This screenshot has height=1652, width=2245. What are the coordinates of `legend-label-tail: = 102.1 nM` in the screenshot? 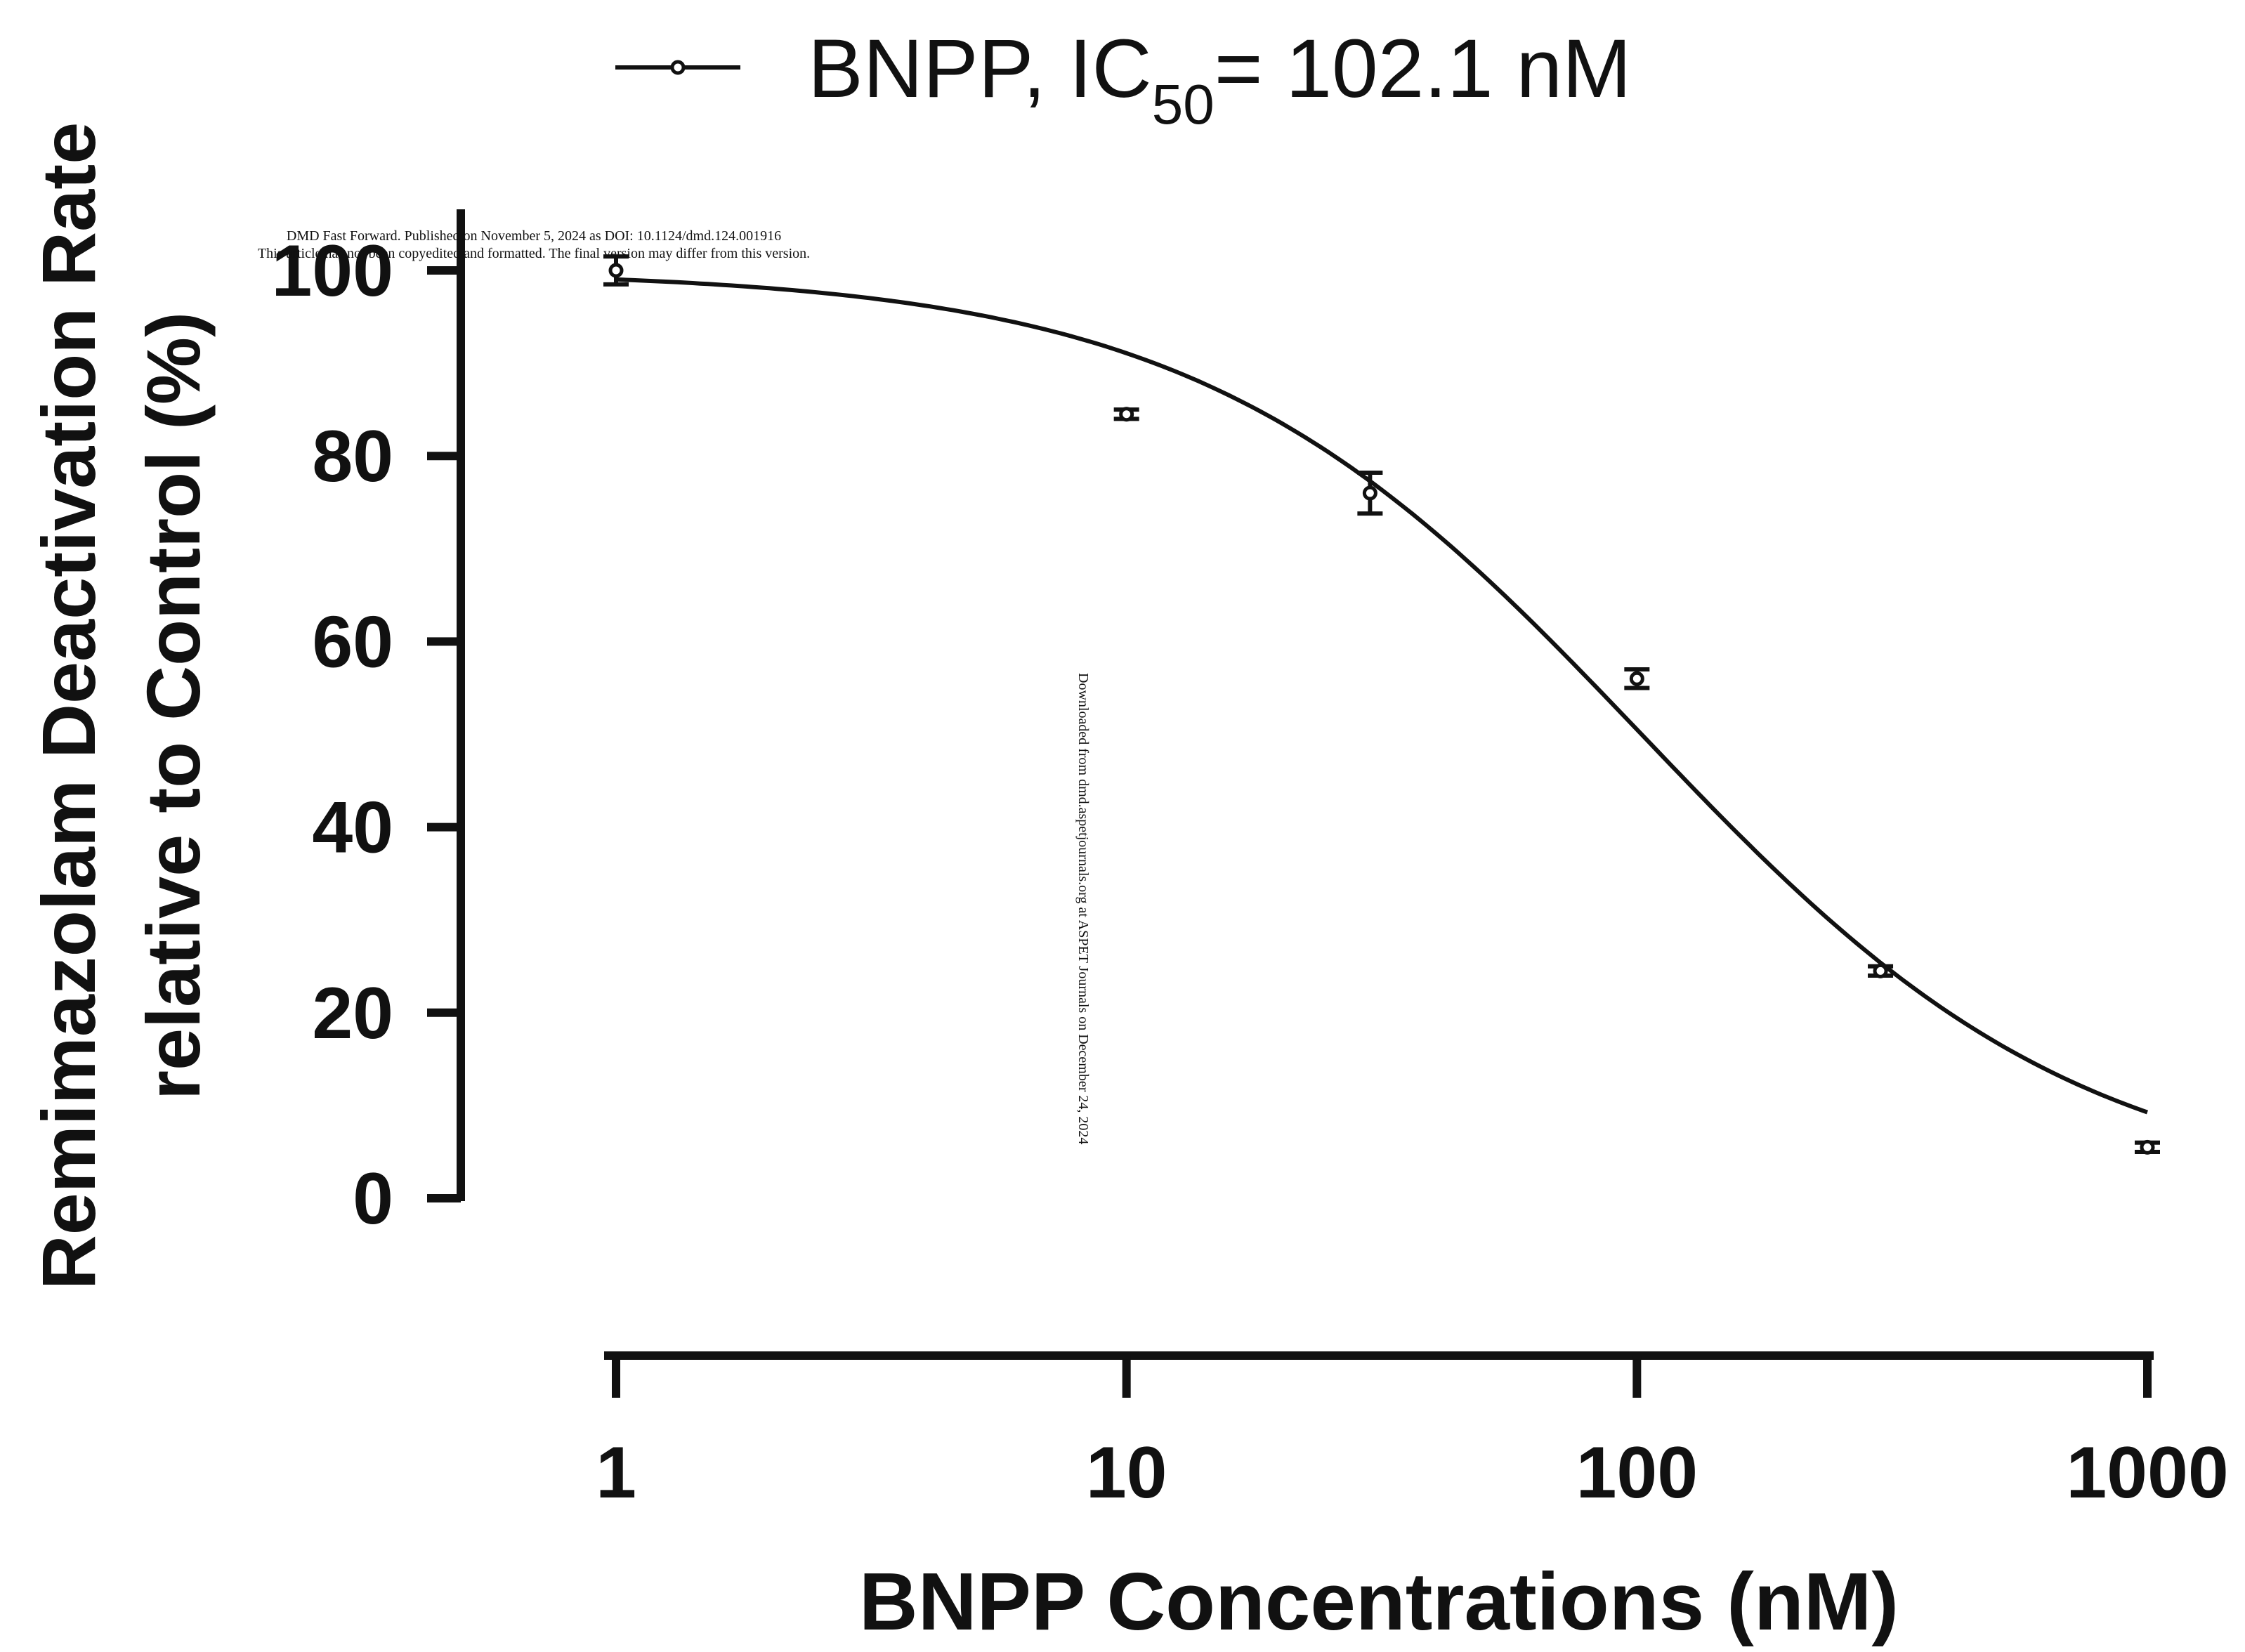 It's located at (1423, 68).